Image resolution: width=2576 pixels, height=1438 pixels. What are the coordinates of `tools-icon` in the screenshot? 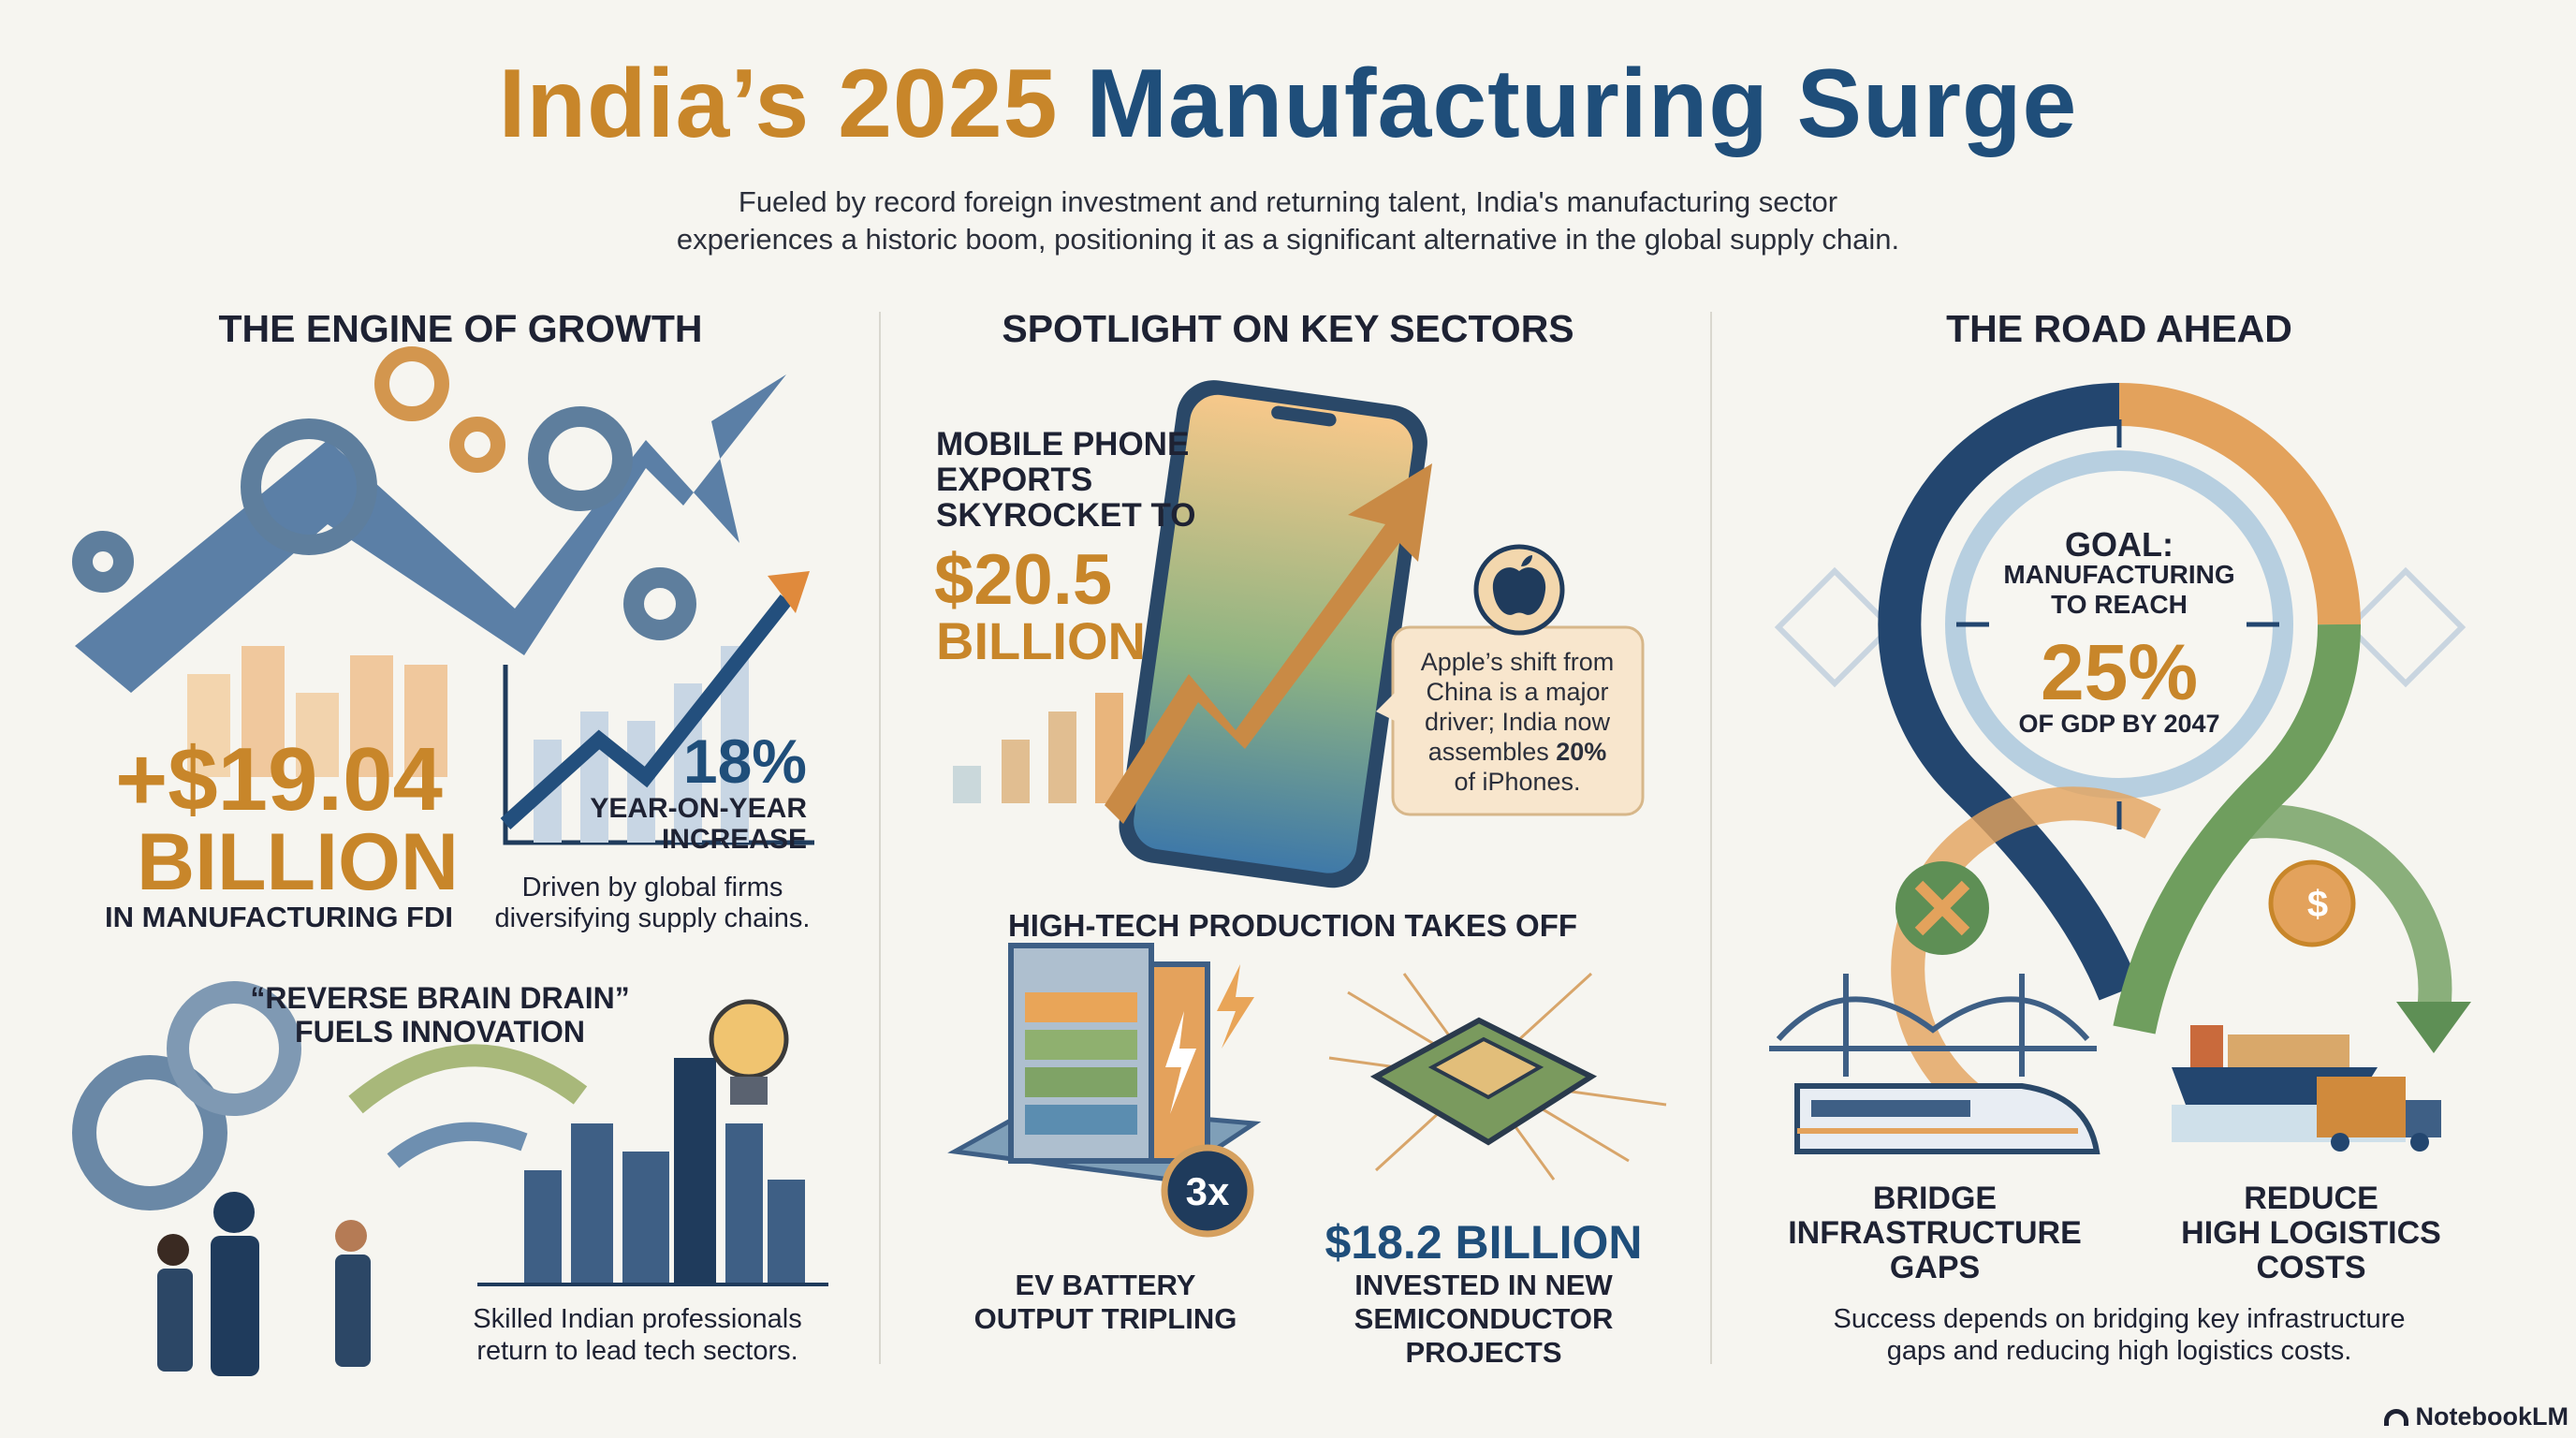 It's located at (1942, 908).